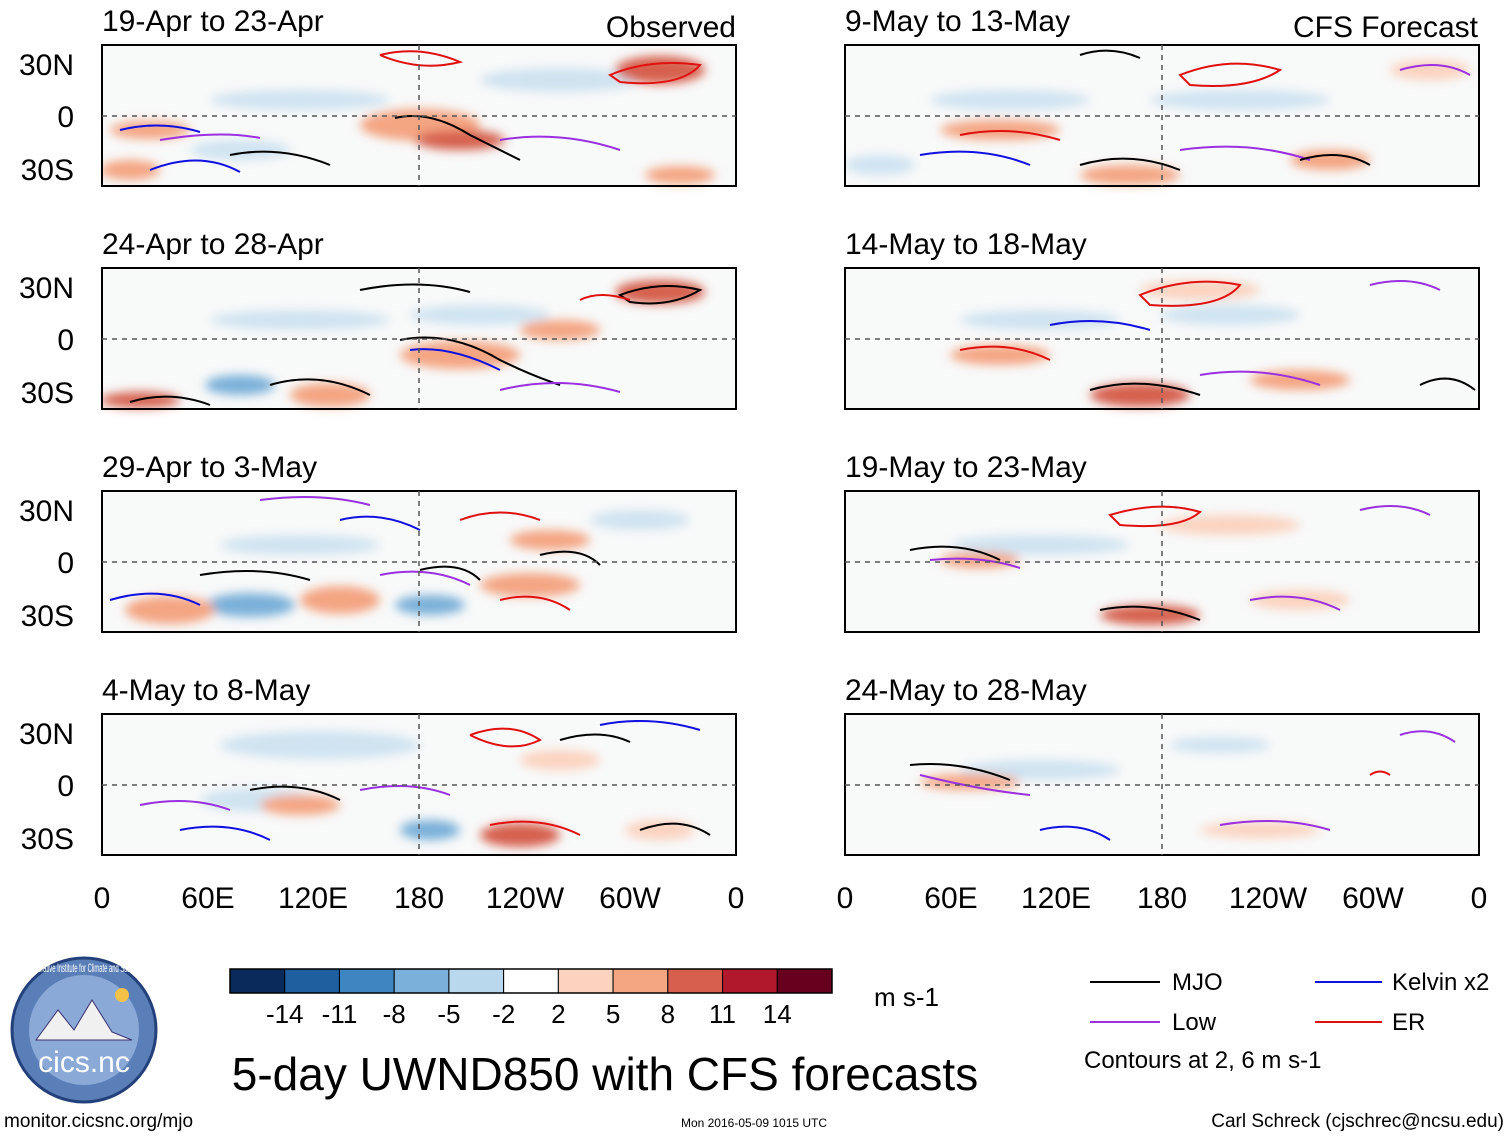 The image size is (1510, 1137). What do you see at coordinates (1202, 1060) in the screenshot?
I see `contours-note: Contours at 2, 6 m s-1` at bounding box center [1202, 1060].